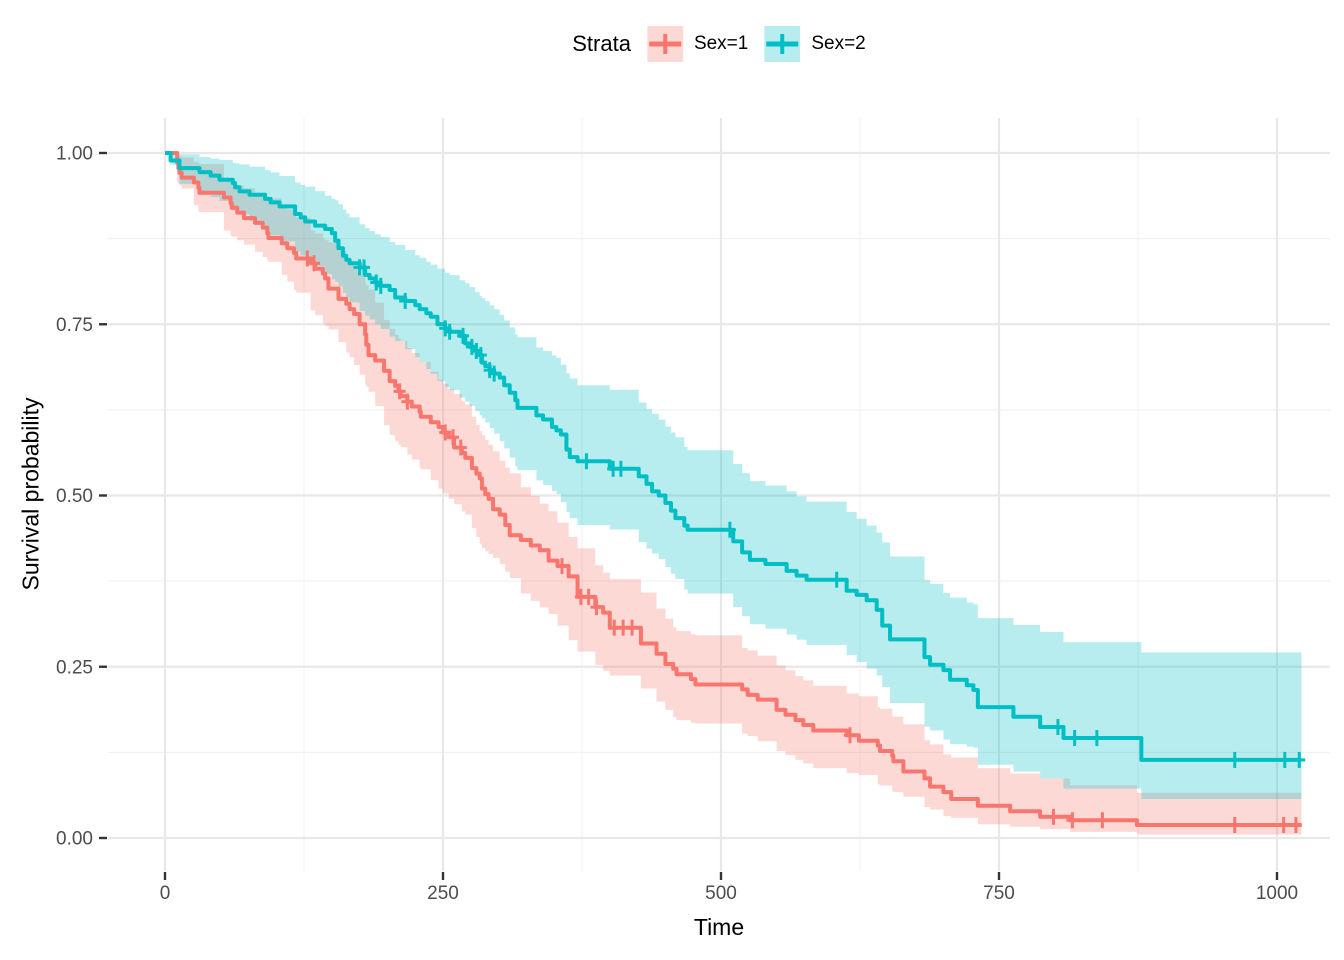  What do you see at coordinates (664, 44) in the screenshot?
I see `legend-key-sex1-icon` at bounding box center [664, 44].